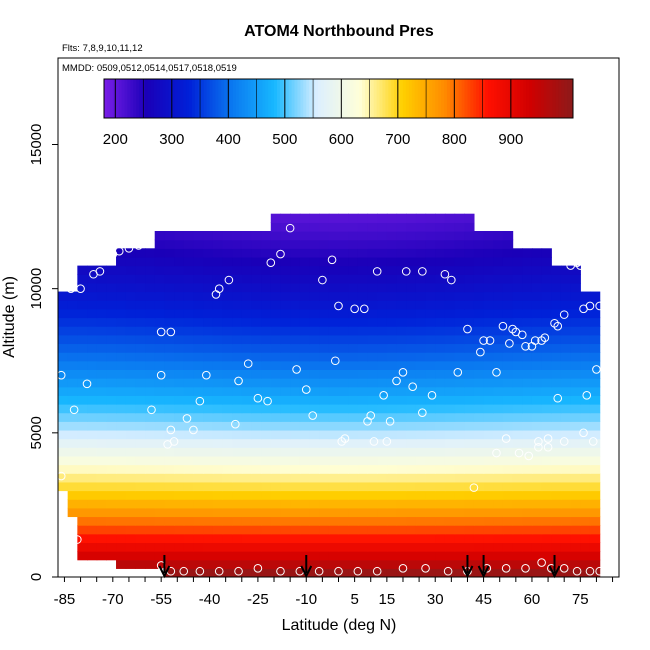 Image resolution: width=650 pixels, height=650 pixels. Describe the element at coordinates (532, 599) in the screenshot. I see `x-tick-label: 60` at that location.